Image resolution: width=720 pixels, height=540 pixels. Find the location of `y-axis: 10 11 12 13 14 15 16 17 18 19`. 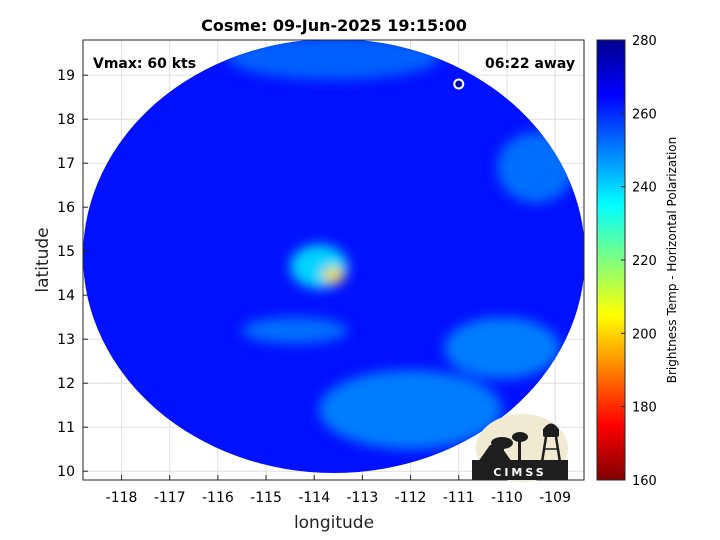

y-axis: 10 11 12 13 14 15 16 17 18 19 is located at coordinates (72, 274).